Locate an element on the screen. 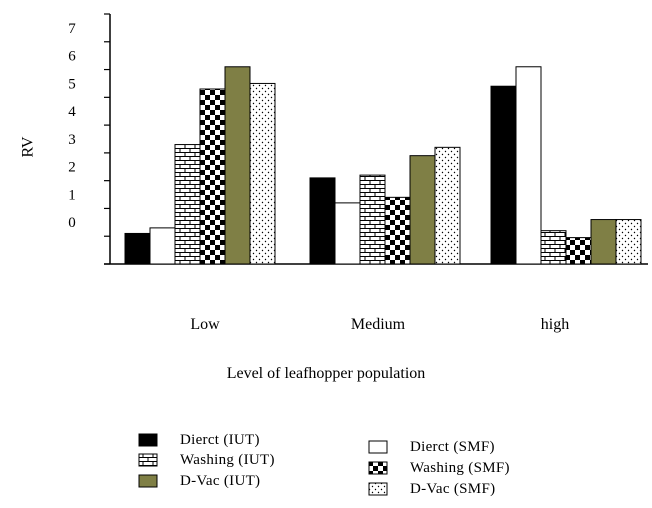  y-tick-label: 3 is located at coordinates (72, 140).